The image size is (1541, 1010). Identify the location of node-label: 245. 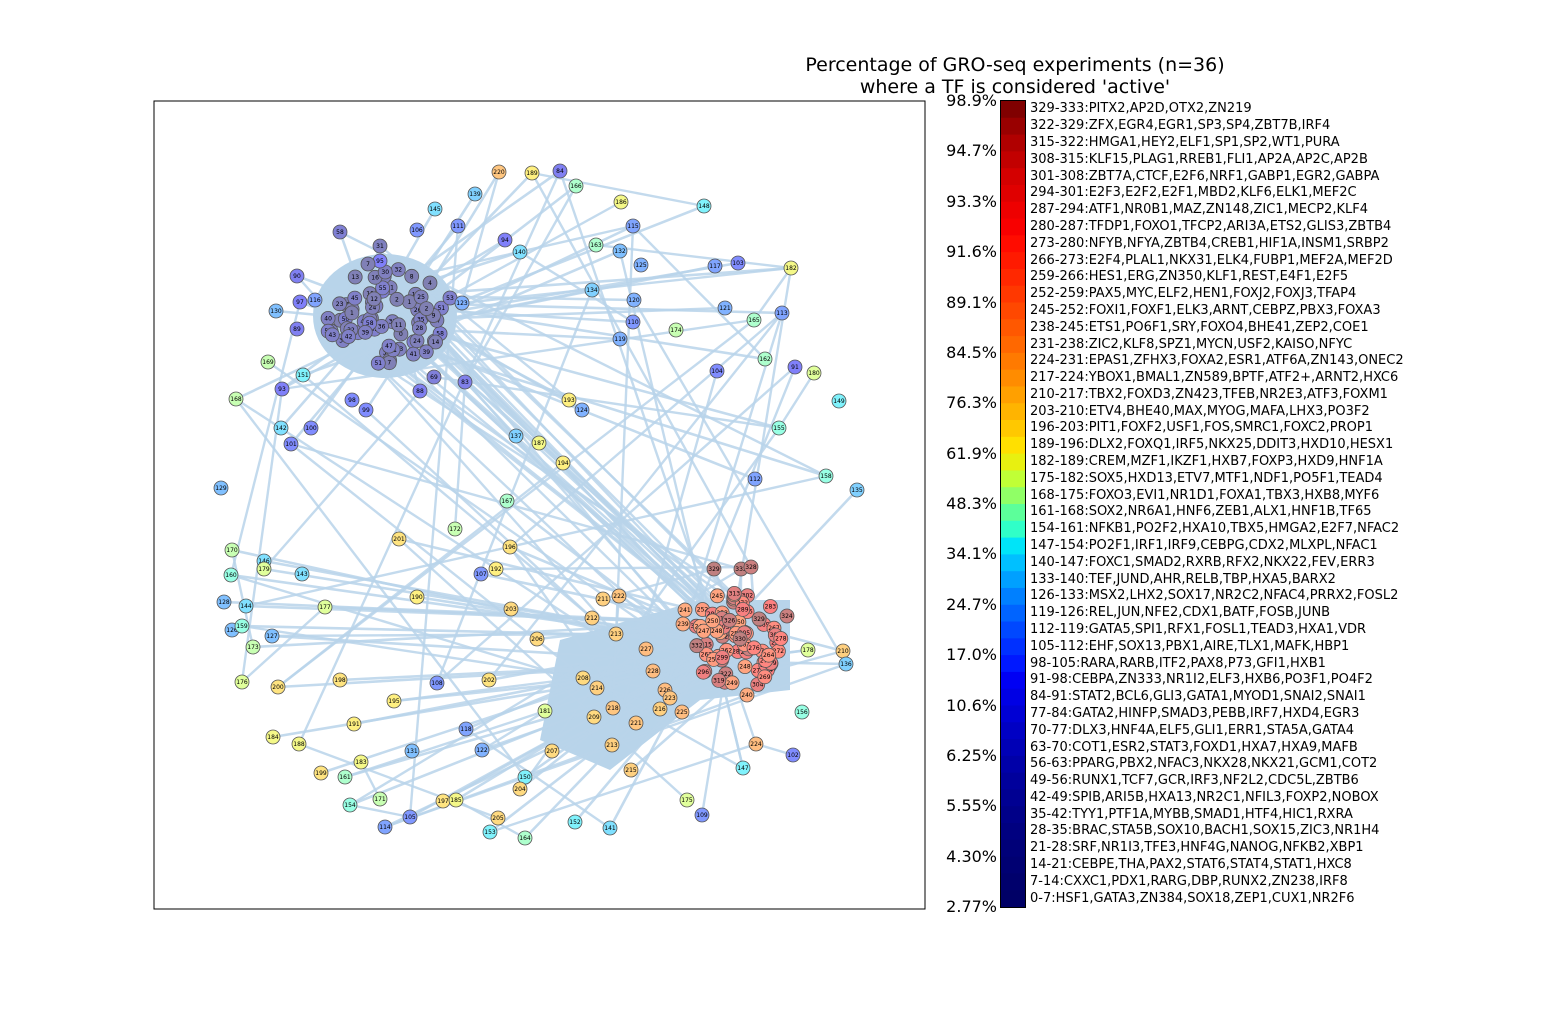
(718, 596).